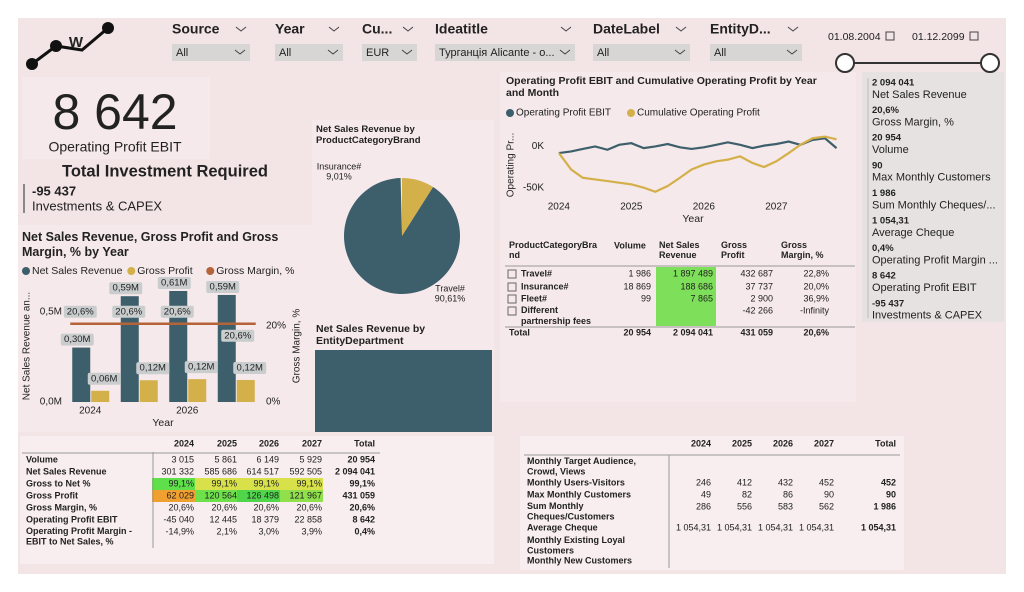 This screenshot has width=1024, height=592. I want to click on text-line: Revenue, so click(678, 255).